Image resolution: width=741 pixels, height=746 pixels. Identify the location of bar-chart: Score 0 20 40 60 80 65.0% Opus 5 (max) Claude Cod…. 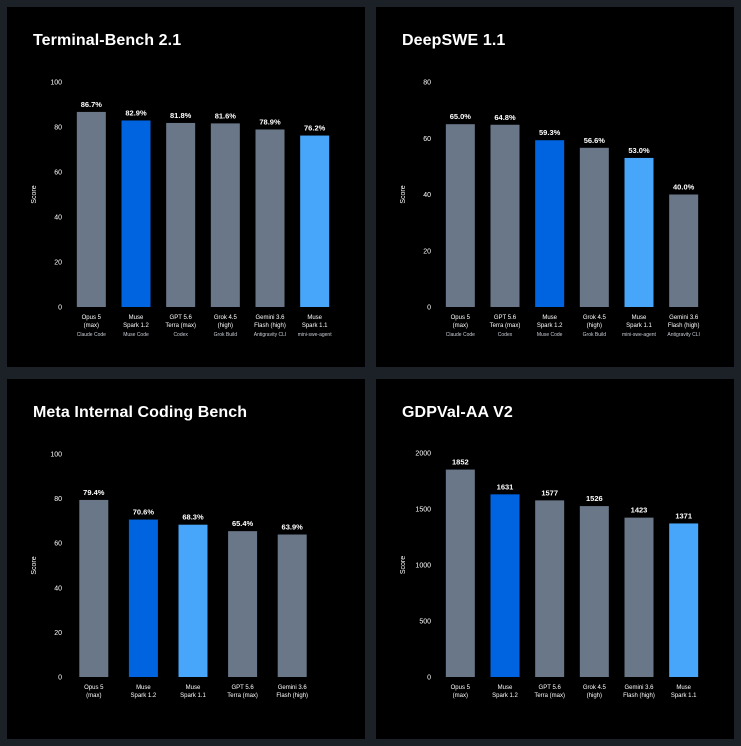
(550, 209).